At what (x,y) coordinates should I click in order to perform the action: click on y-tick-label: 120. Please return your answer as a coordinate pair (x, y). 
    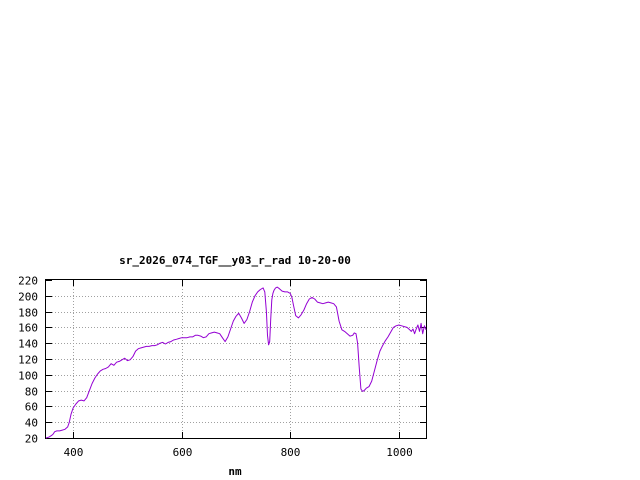
    Looking at the image, I should click on (28, 360).